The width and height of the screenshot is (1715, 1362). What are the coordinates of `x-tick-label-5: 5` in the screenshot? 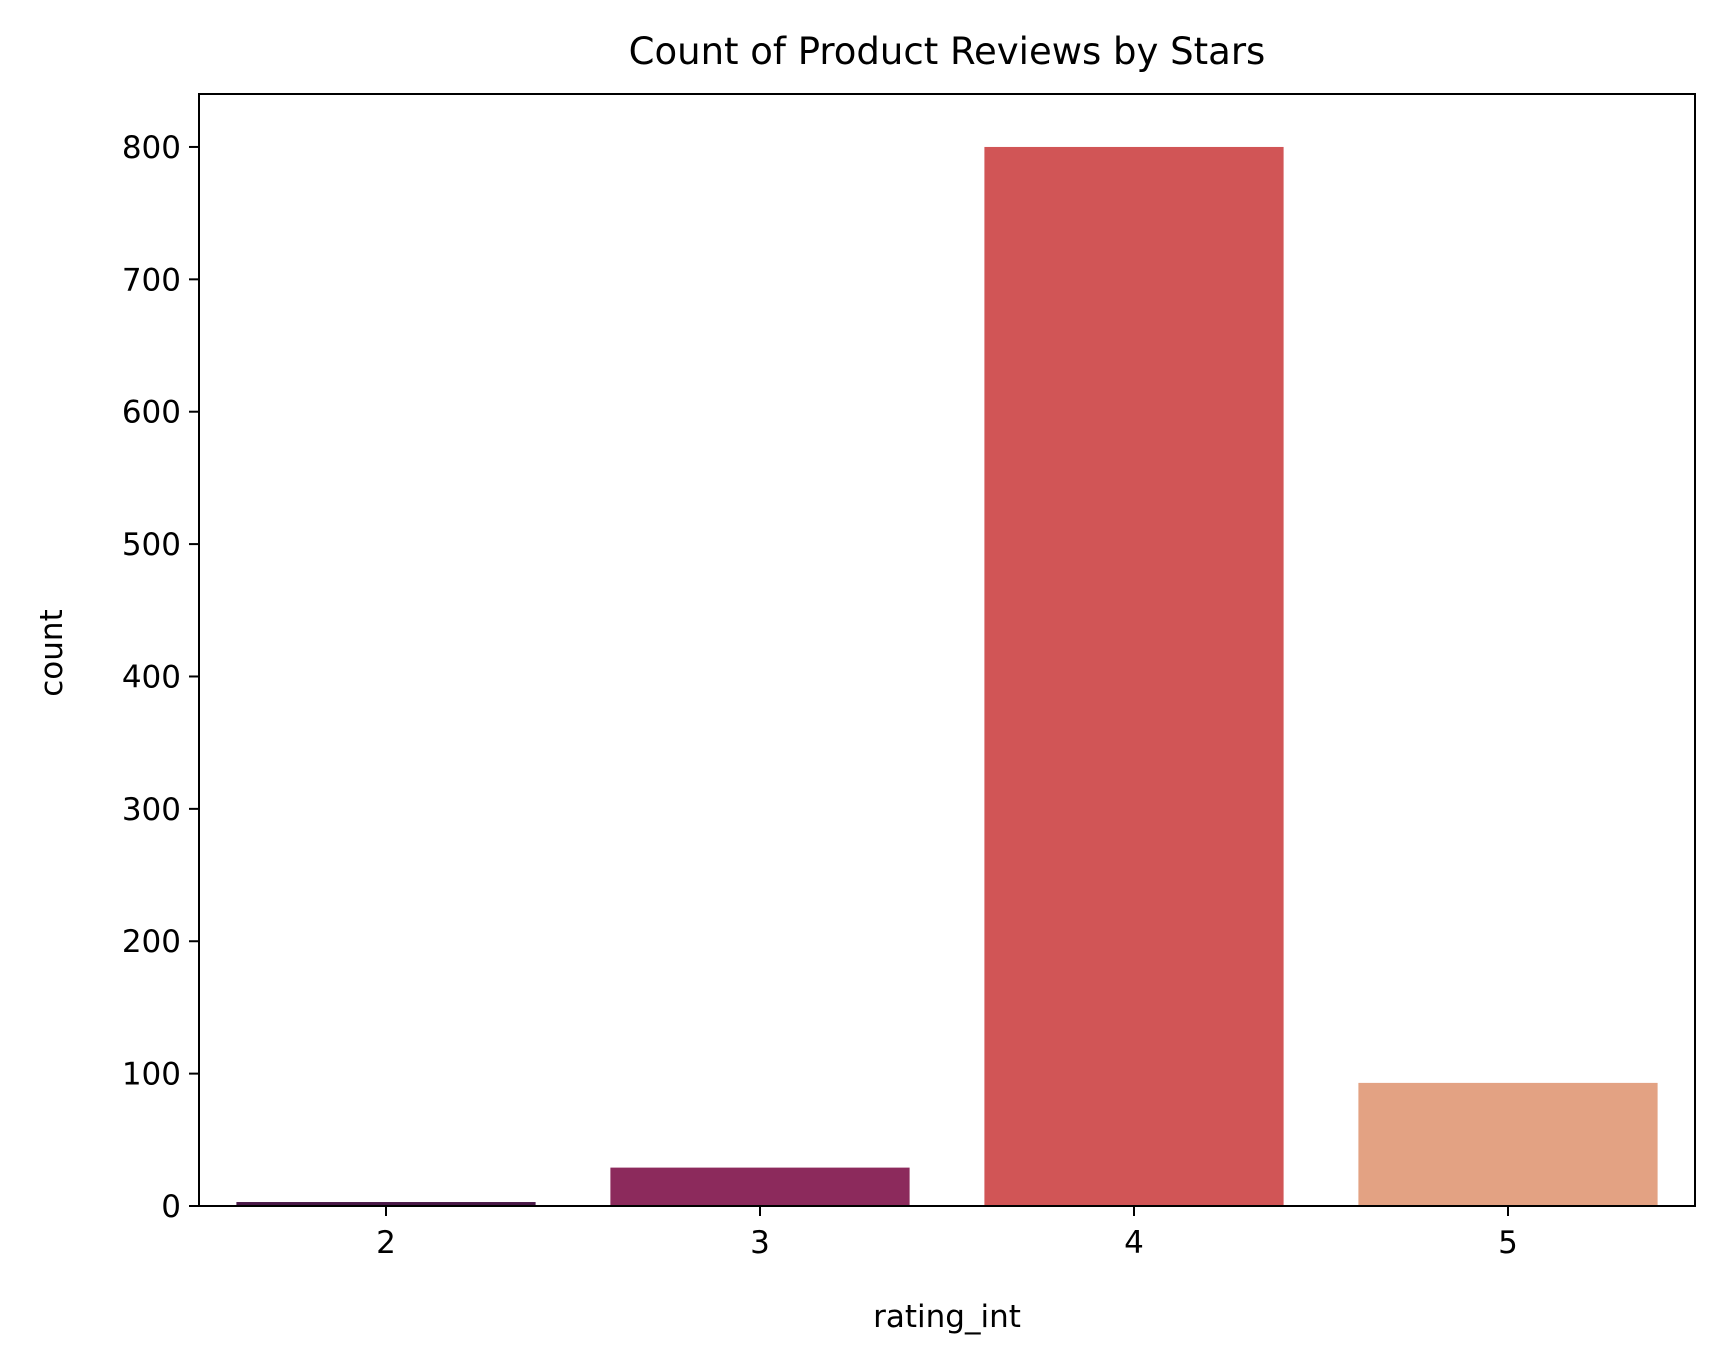 It's located at (1508, 1243).